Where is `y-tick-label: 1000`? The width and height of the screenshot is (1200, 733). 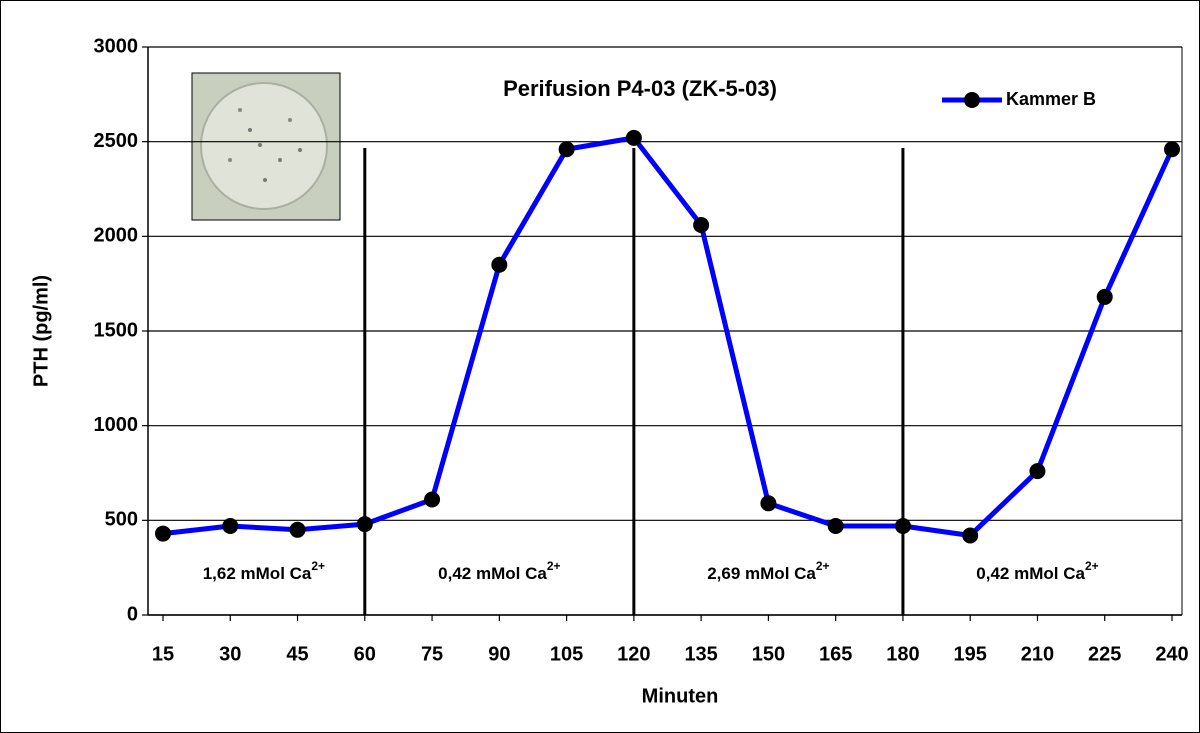
y-tick-label: 1000 is located at coordinates (116, 425).